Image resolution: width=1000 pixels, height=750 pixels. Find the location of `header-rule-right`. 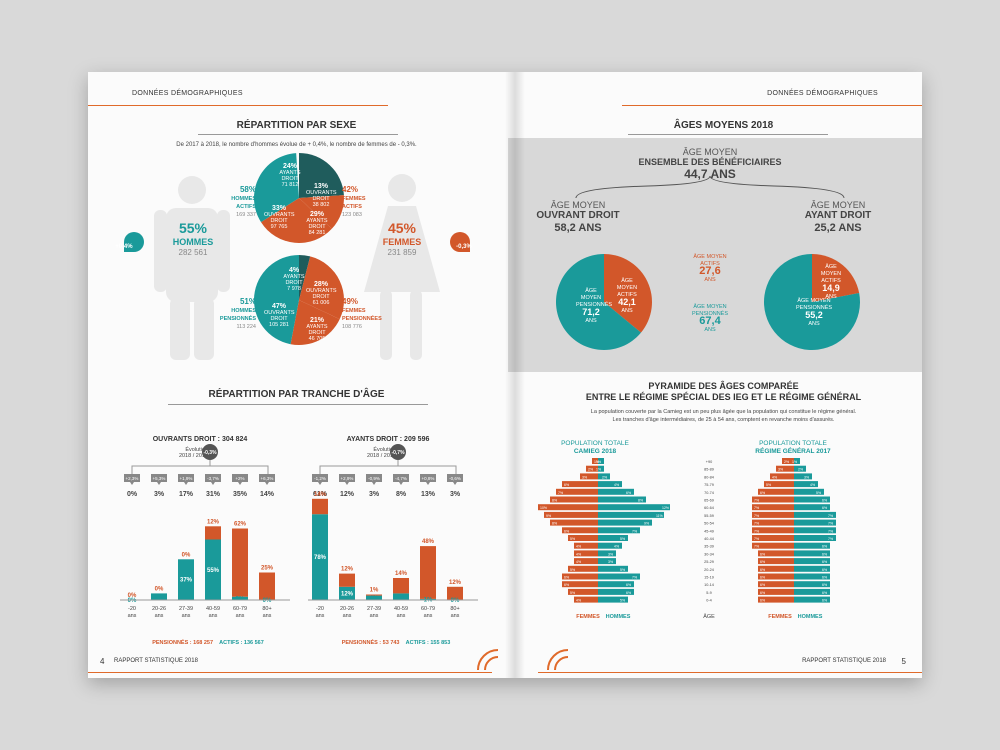

header-rule-right is located at coordinates (772, 105).